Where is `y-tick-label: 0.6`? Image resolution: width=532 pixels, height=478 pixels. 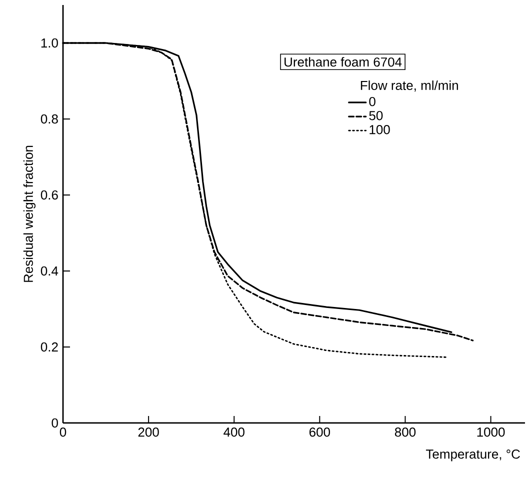 y-tick-label: 0.6 is located at coordinates (49, 195).